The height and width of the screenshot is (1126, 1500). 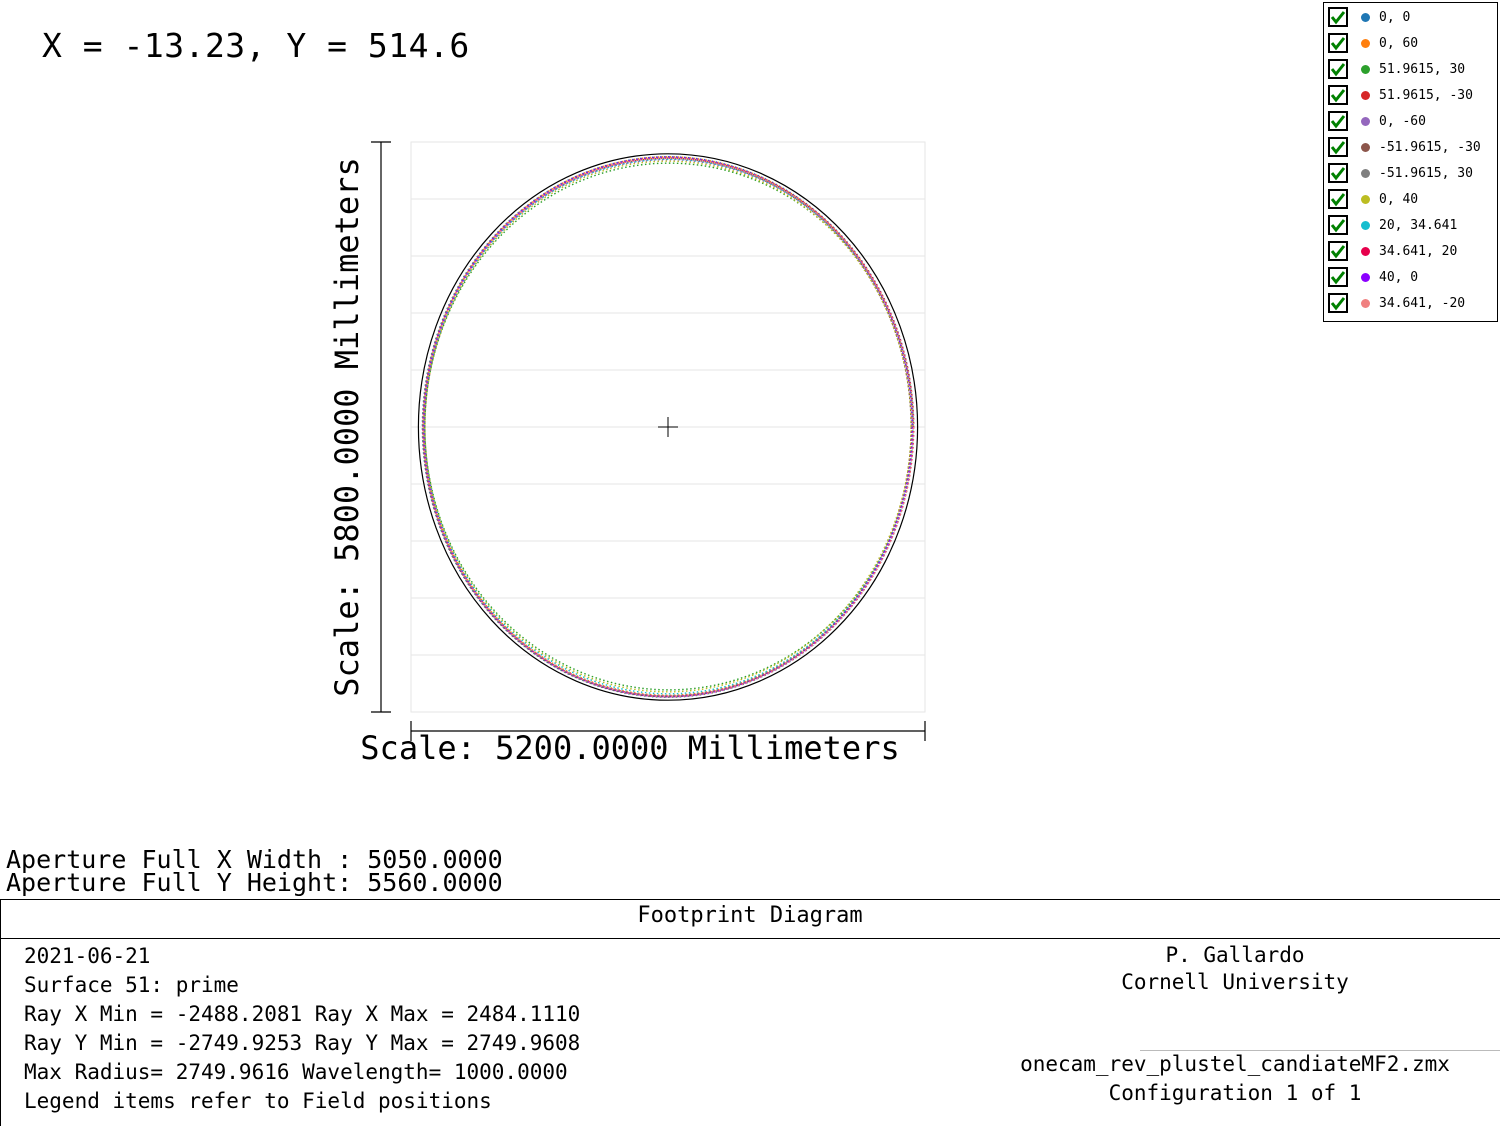 I want to click on legend-label: 34.641, -20, so click(x=1422, y=303).